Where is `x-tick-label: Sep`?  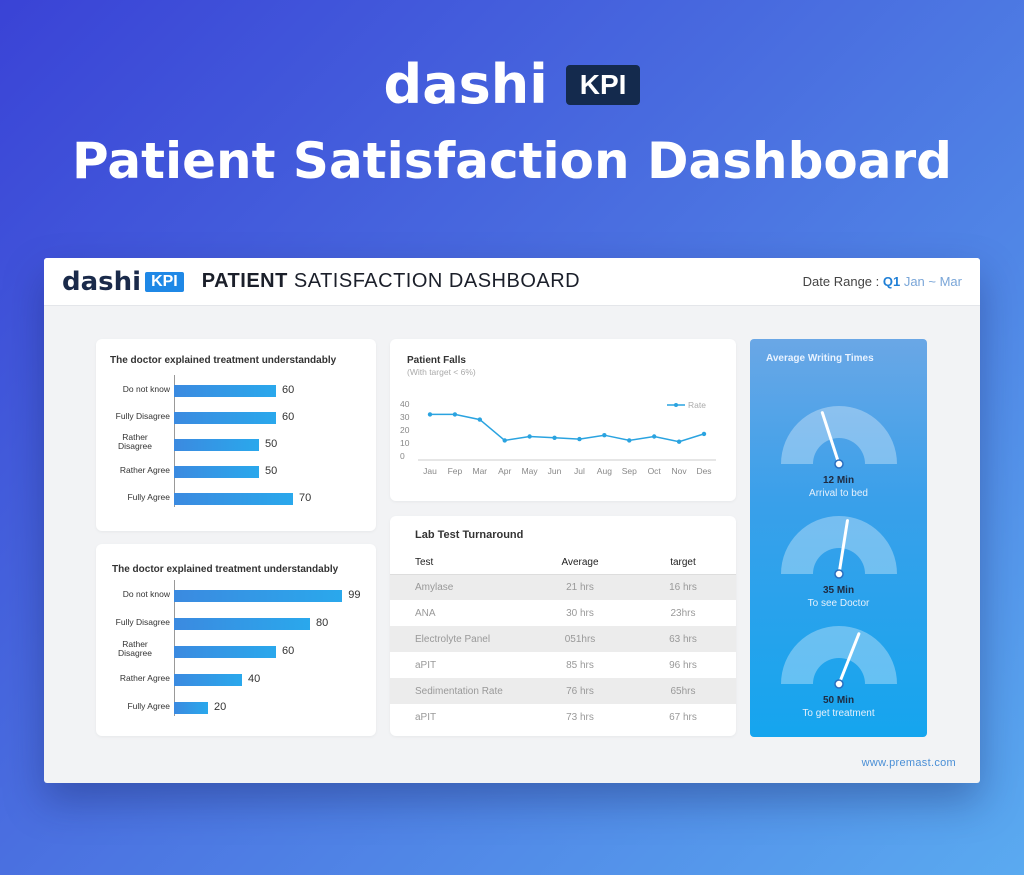 x-tick-label: Sep is located at coordinates (629, 471).